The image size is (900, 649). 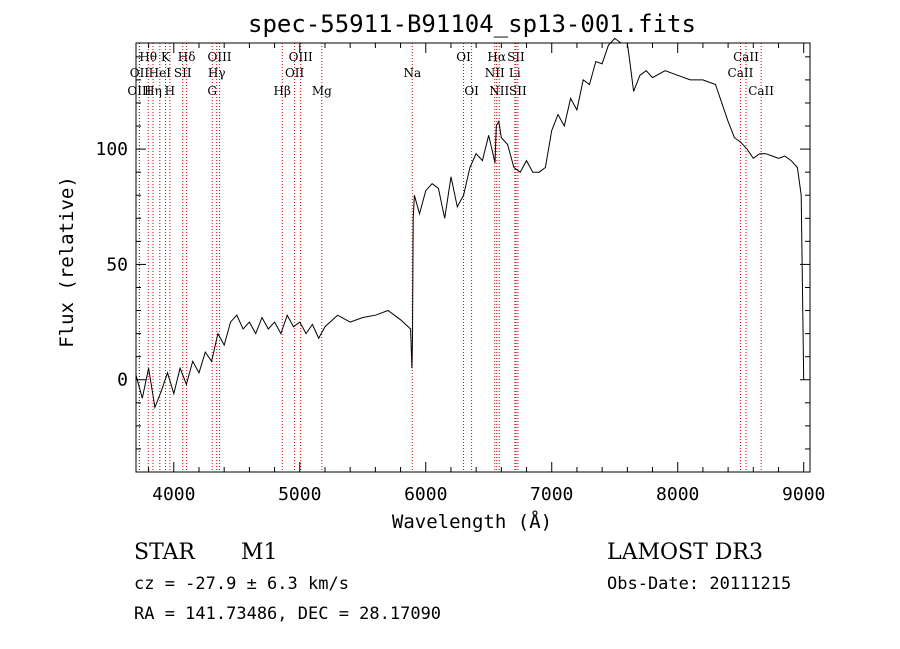 I want to click on spectral-line-label: Hα, so click(x=496, y=57).